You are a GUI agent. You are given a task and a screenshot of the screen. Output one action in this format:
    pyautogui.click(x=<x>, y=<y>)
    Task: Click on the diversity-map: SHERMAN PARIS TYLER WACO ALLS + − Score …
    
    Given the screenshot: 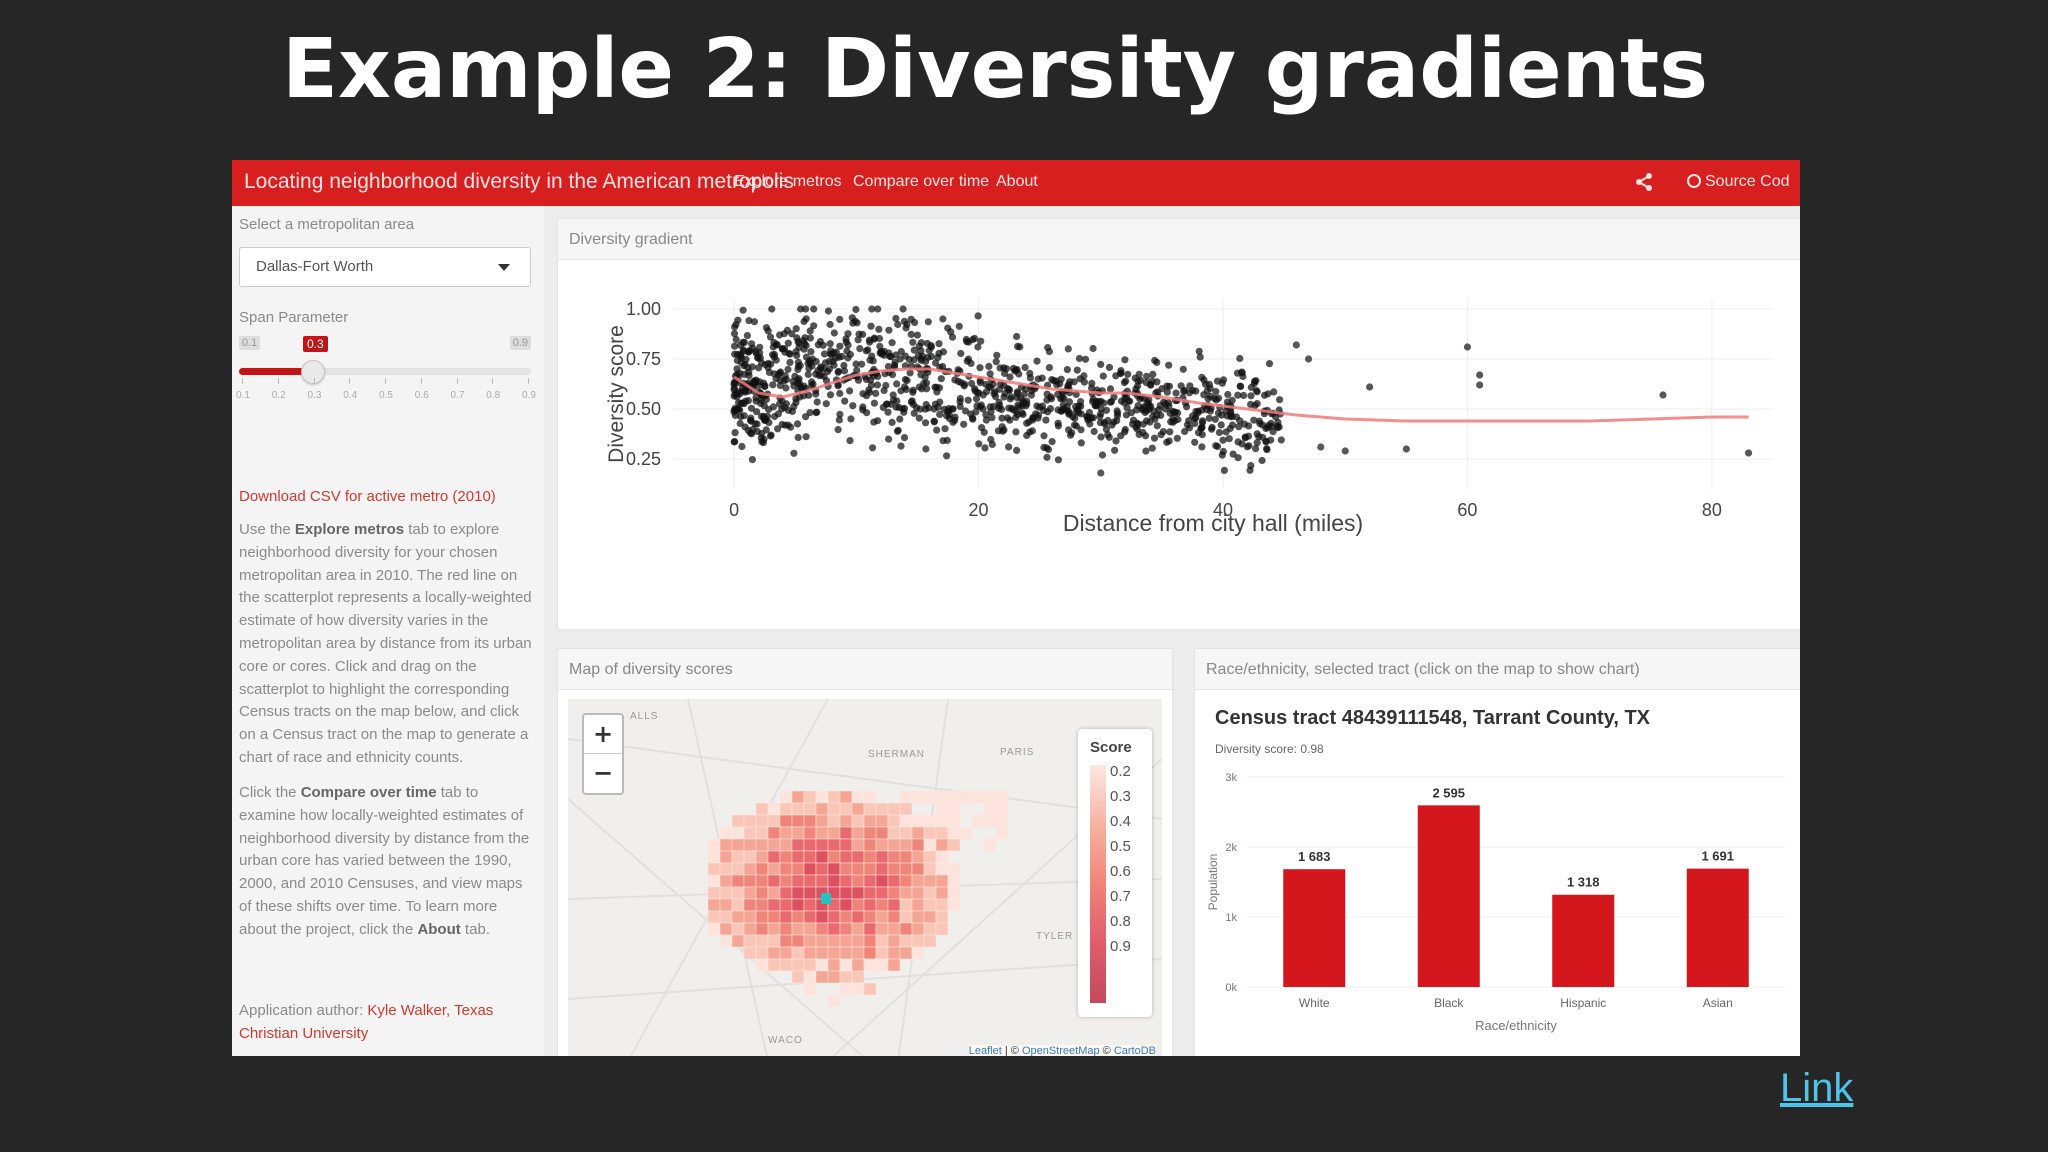 What is the action you would take?
    pyautogui.click(x=865, y=877)
    